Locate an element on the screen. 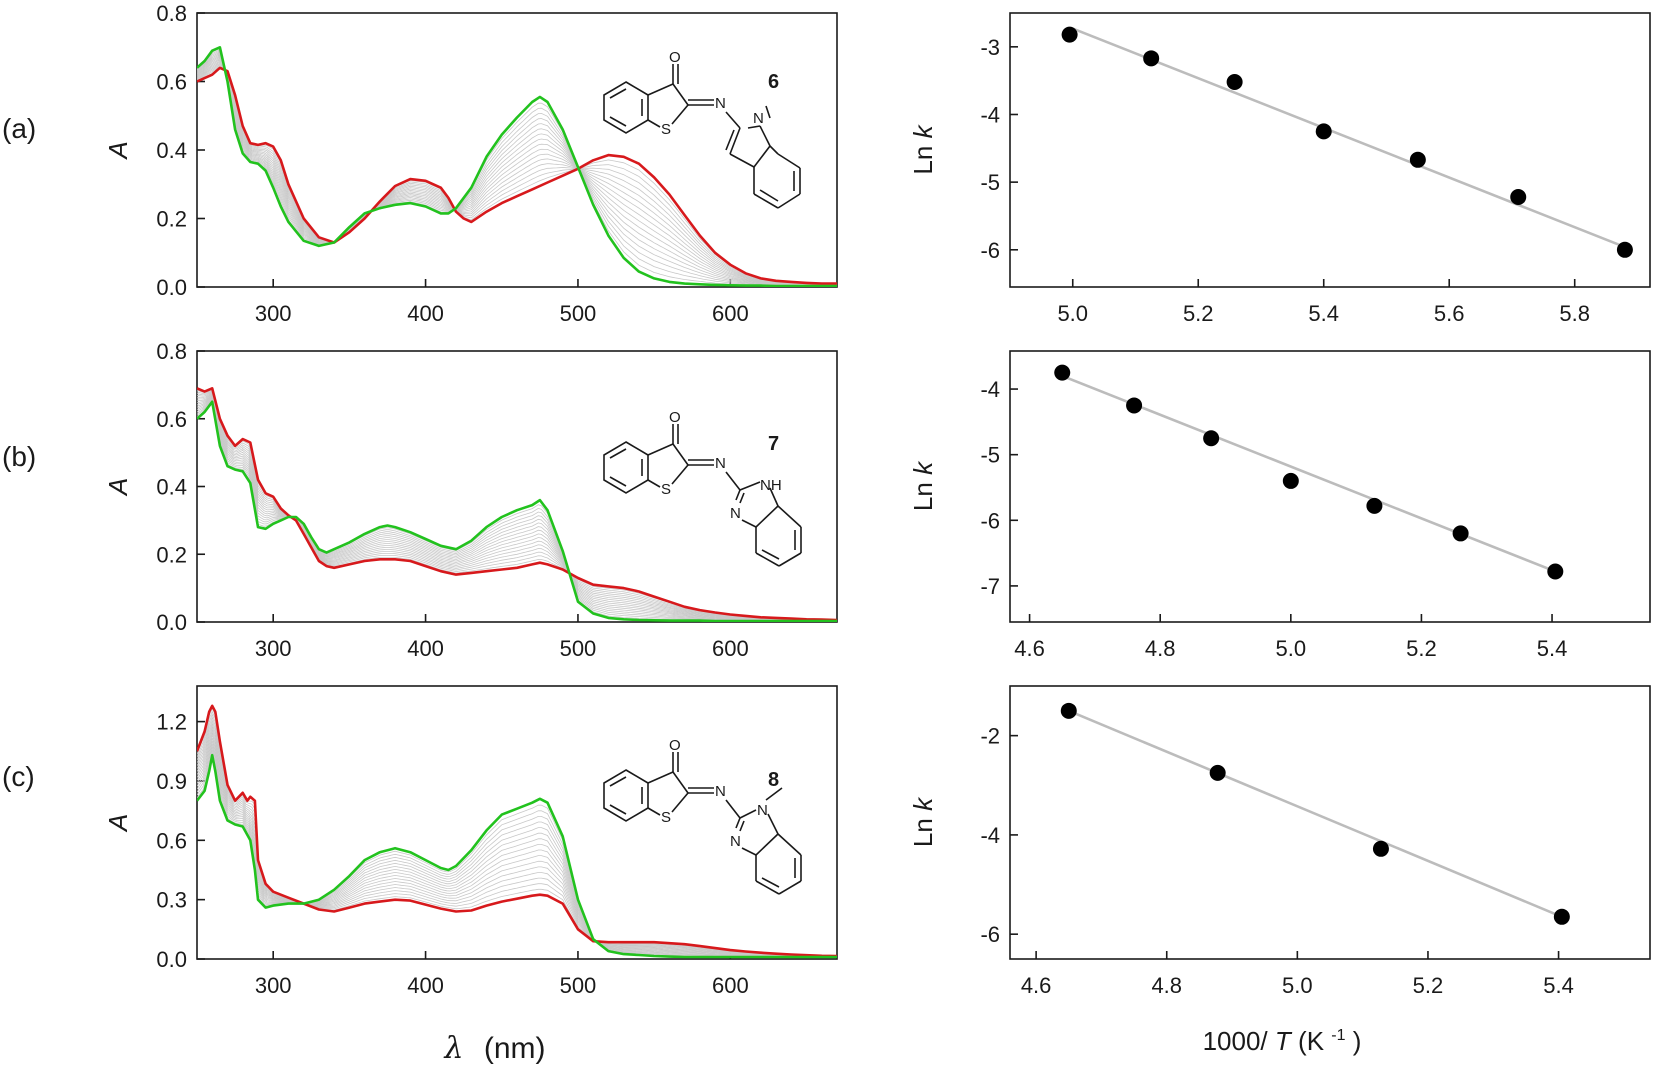 This screenshot has width=1654, height=1066. spectra-traces is located at coordinates (517, 166).